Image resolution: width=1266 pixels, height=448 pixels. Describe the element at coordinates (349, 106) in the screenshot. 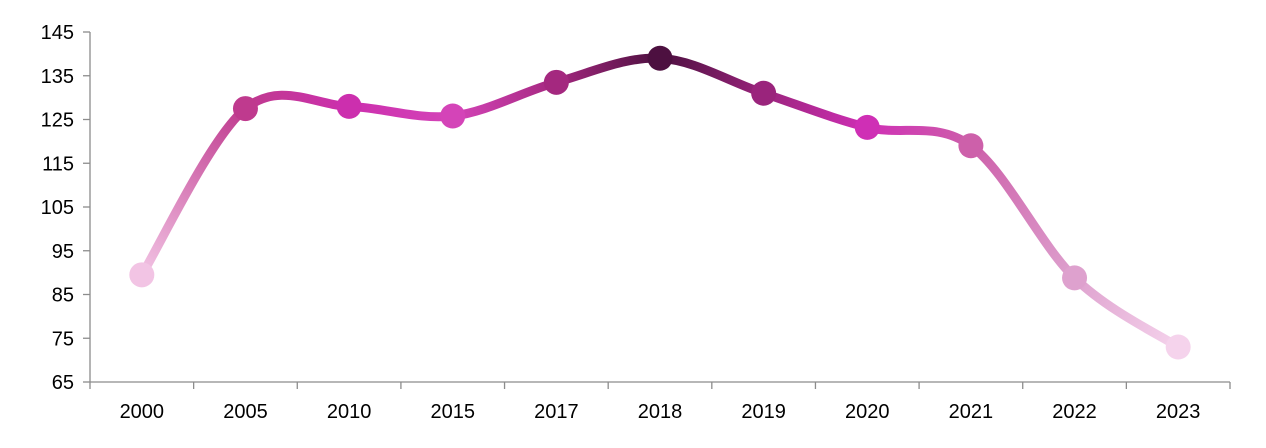

I see `data-point-2010` at that location.